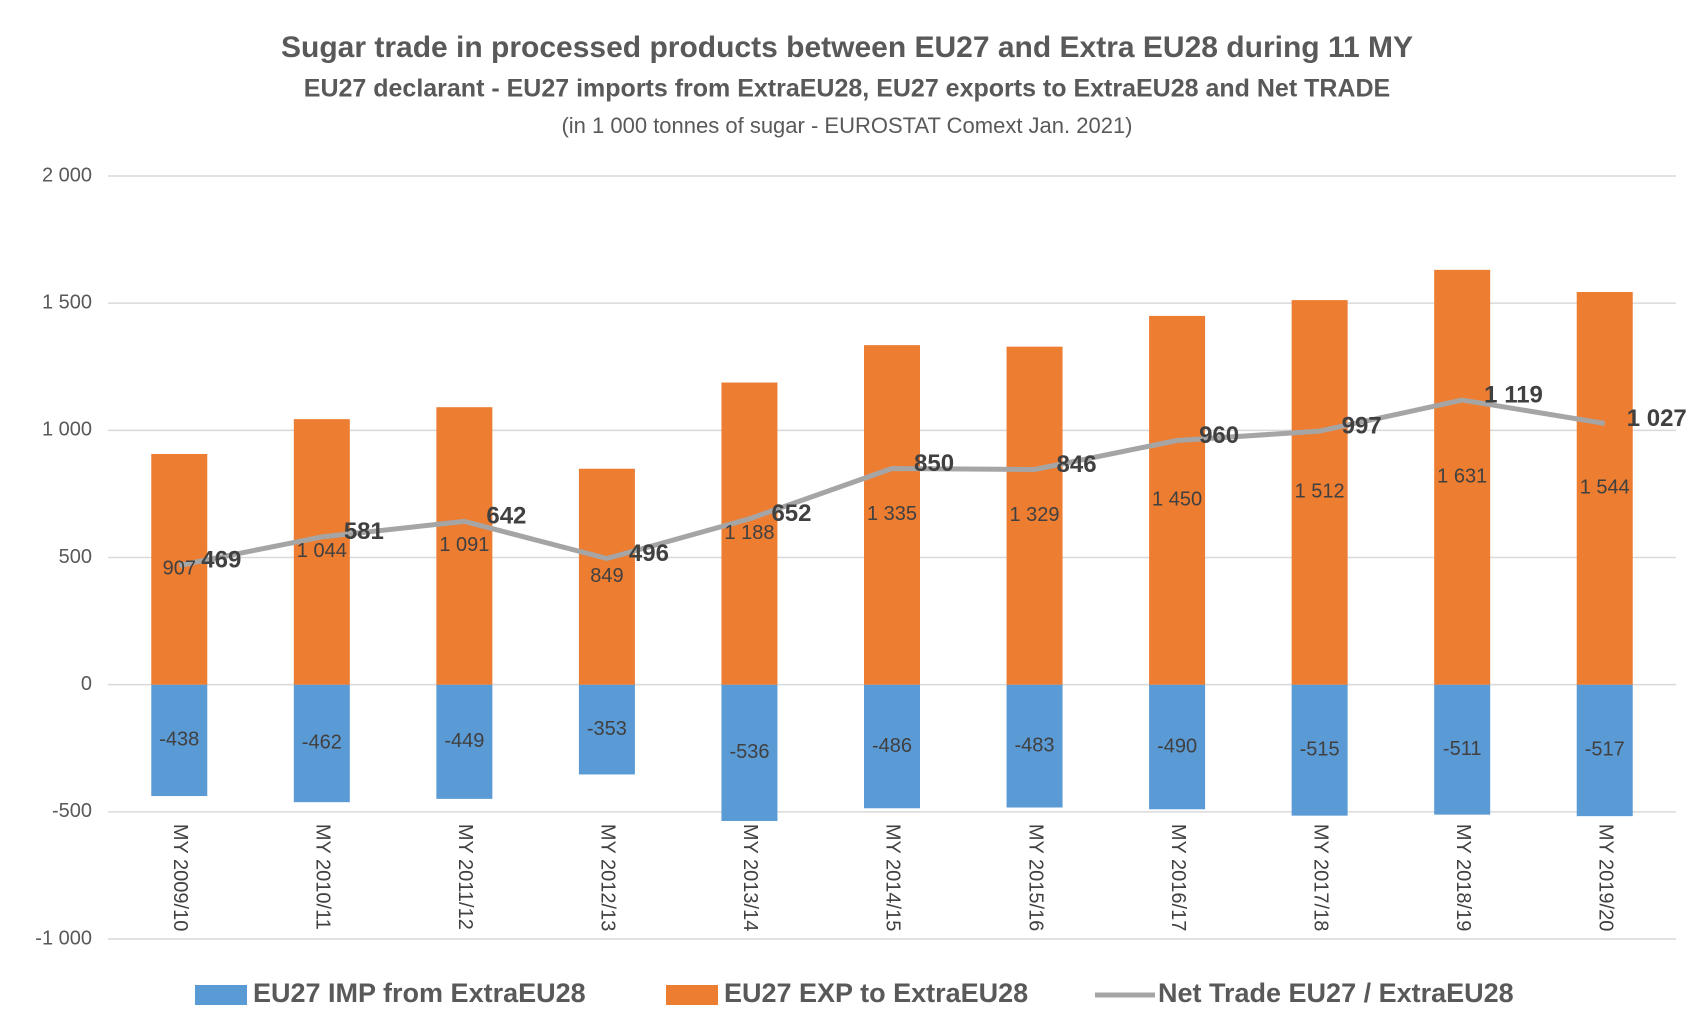 The height and width of the screenshot is (1035, 1695). I want to click on data-label: -353, so click(607, 729).